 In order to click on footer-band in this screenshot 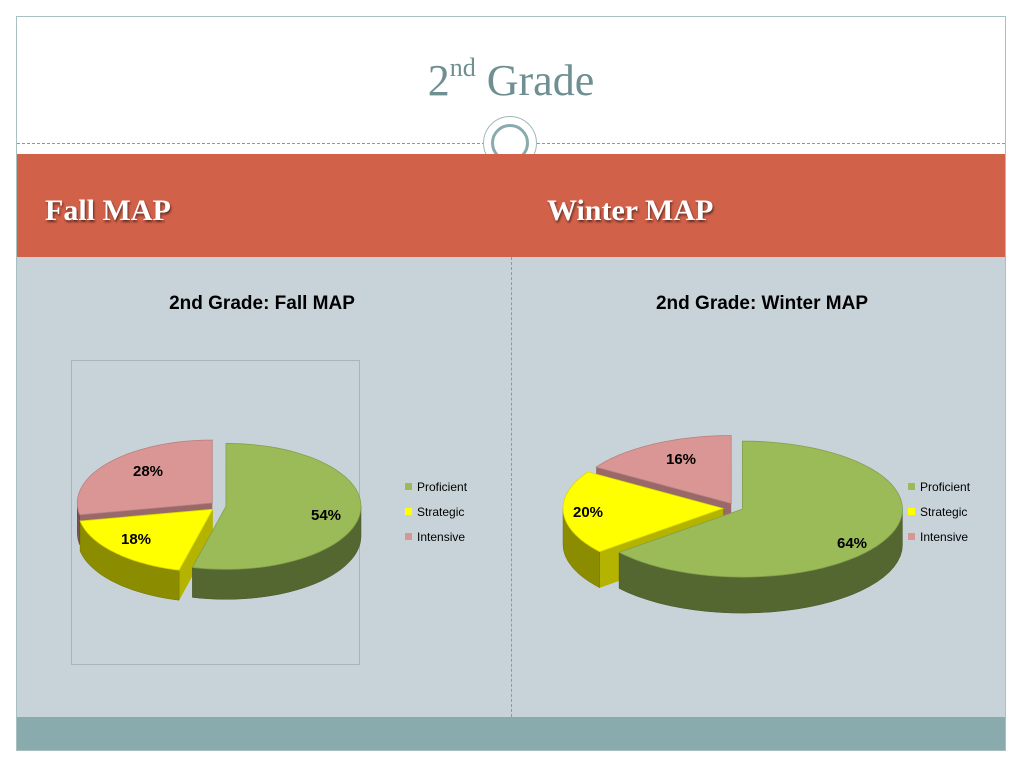, I will do `click(511, 733)`.